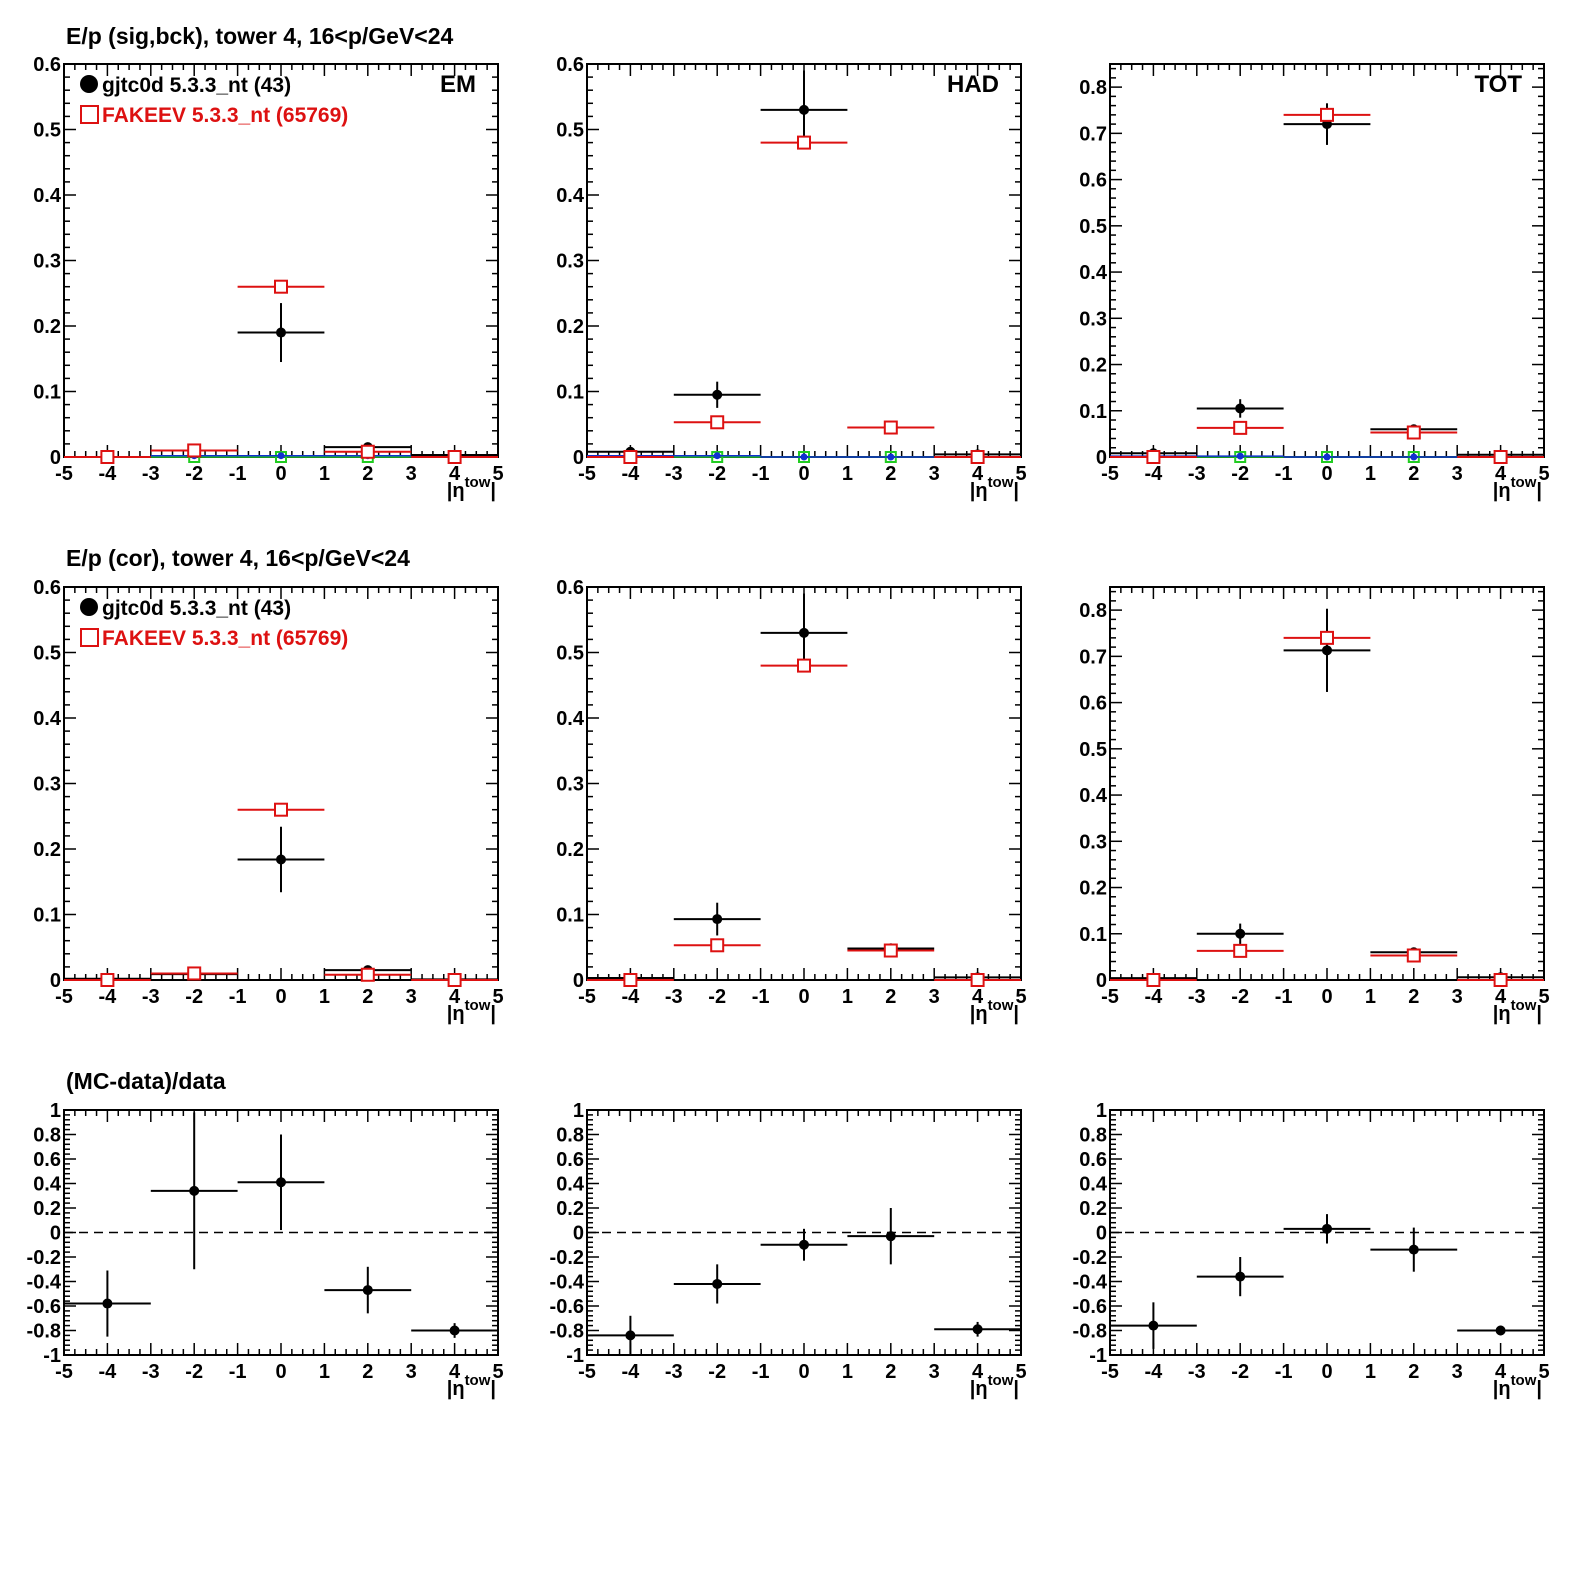  Describe the element at coordinates (1090, 1258) in the screenshot. I see `y-tick-label: -0.2` at that location.